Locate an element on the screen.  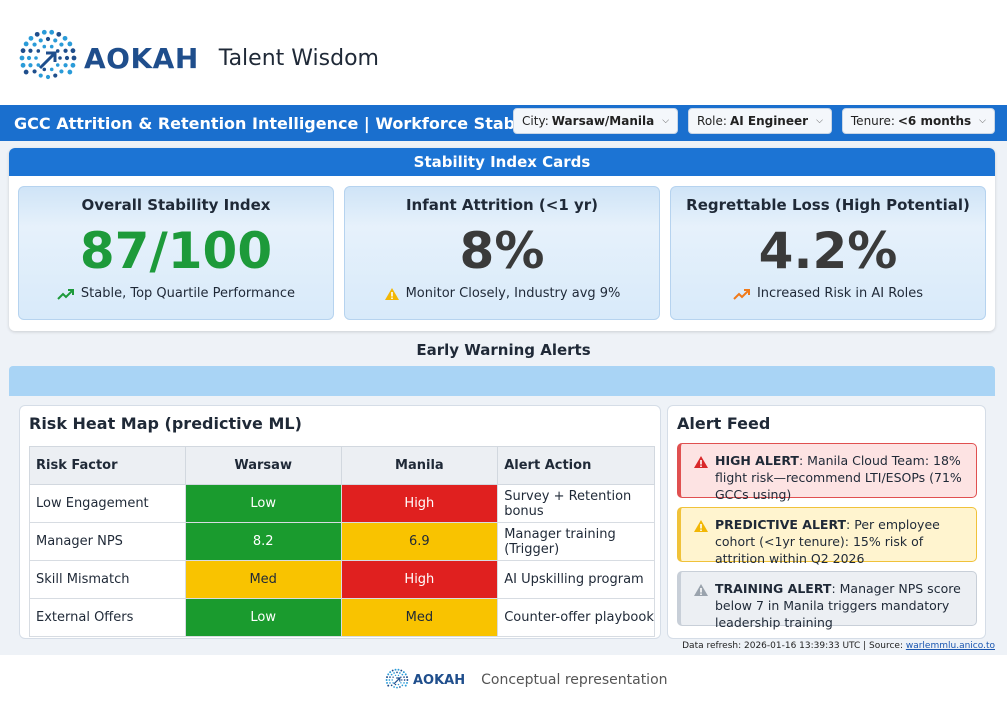
table-header-row: Risk Factor Warsaw Manila Alert Action is located at coordinates (342, 465).